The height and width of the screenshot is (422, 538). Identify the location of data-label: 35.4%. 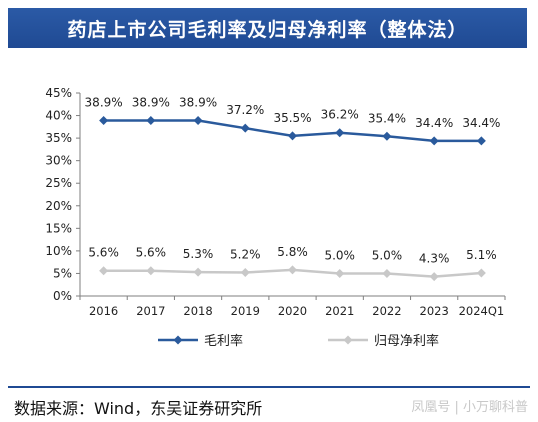
(387, 118).